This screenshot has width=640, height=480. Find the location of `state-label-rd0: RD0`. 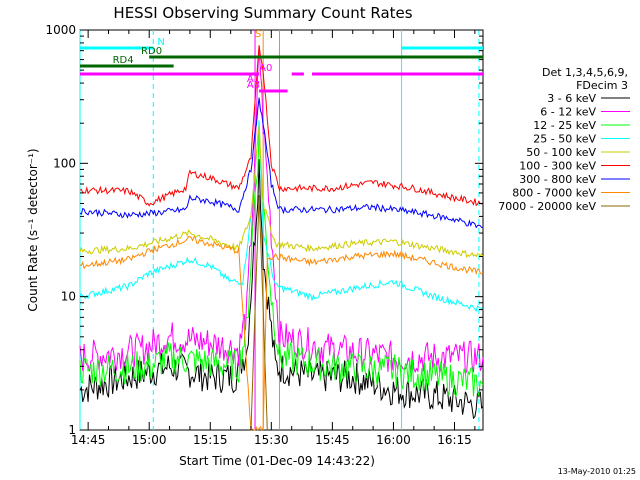

state-label-rd0: RD0 is located at coordinates (151, 51).